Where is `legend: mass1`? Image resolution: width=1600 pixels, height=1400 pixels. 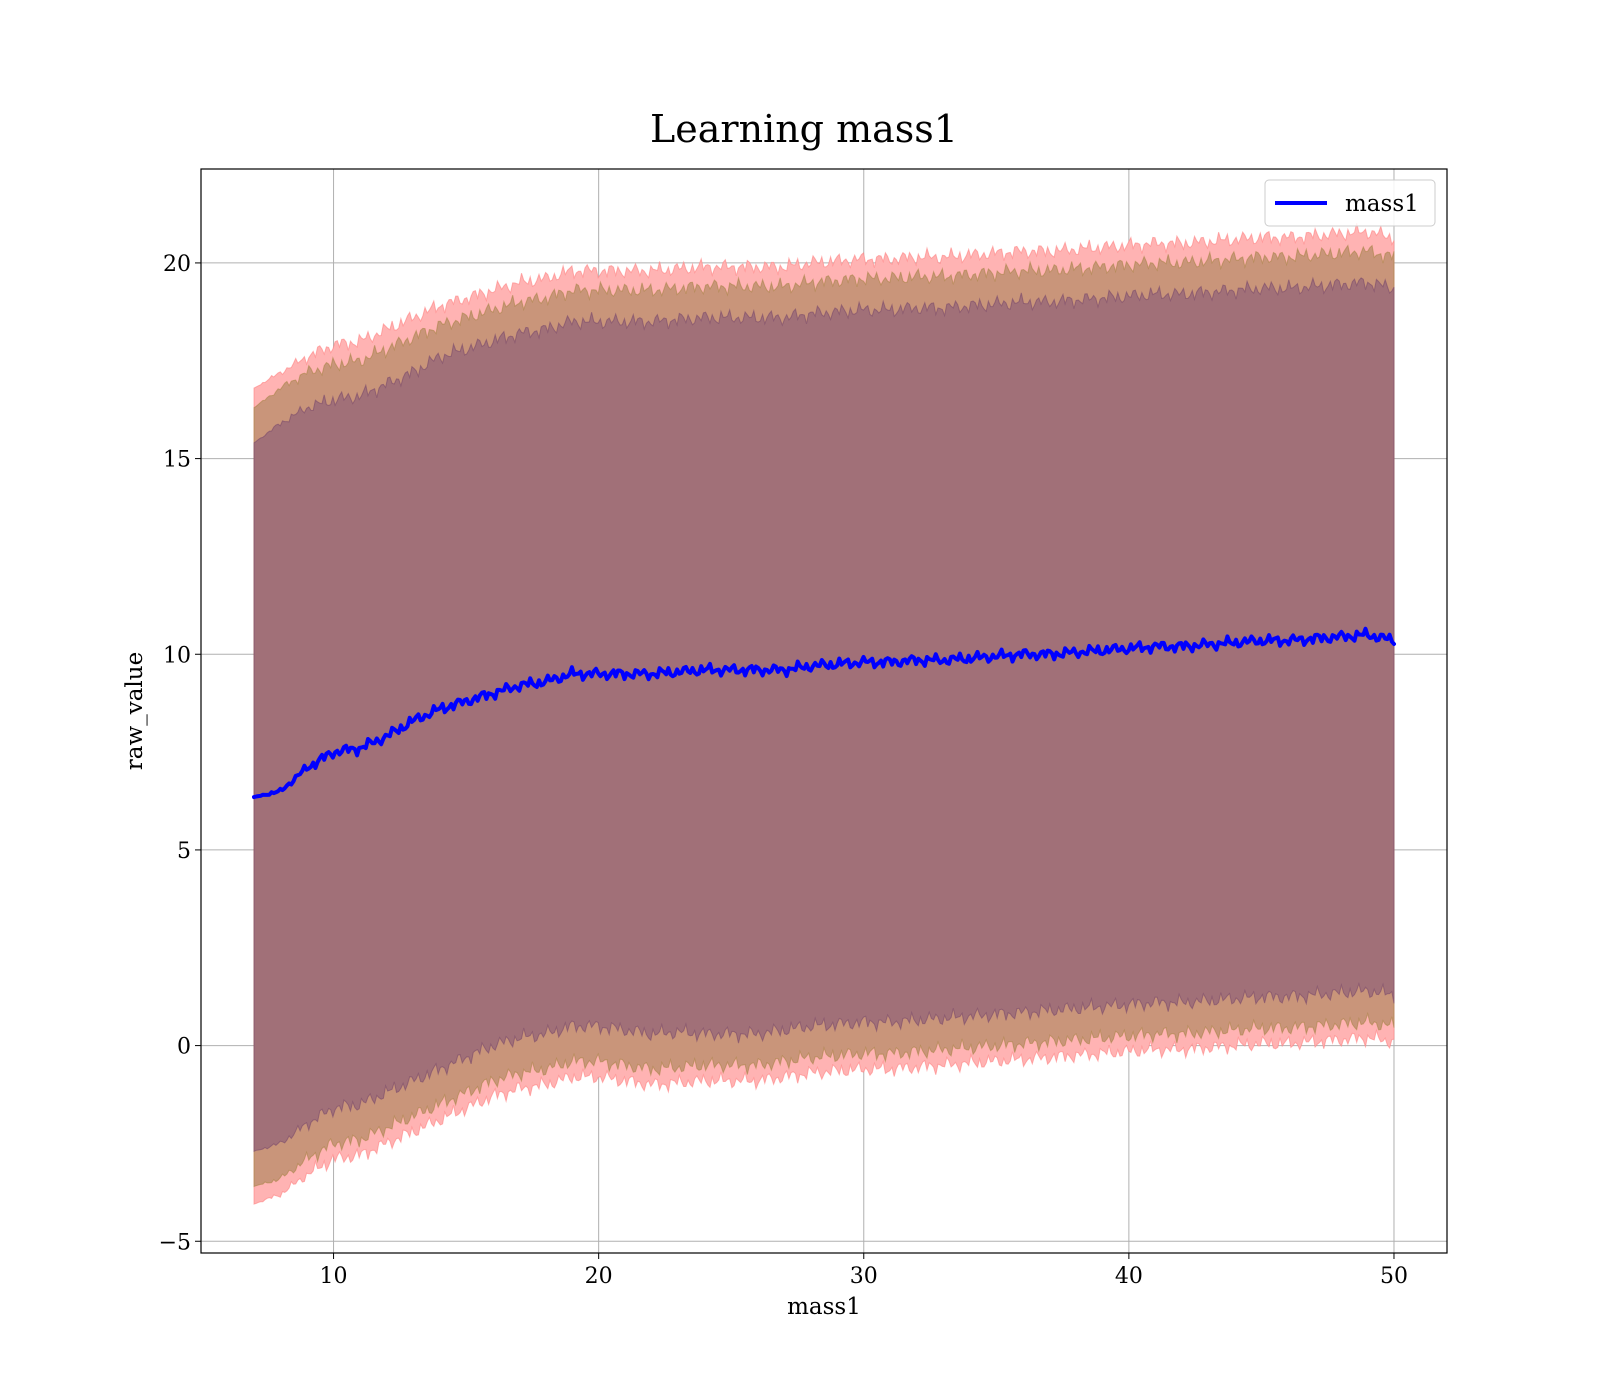
legend: mass1 is located at coordinates (1350, 203).